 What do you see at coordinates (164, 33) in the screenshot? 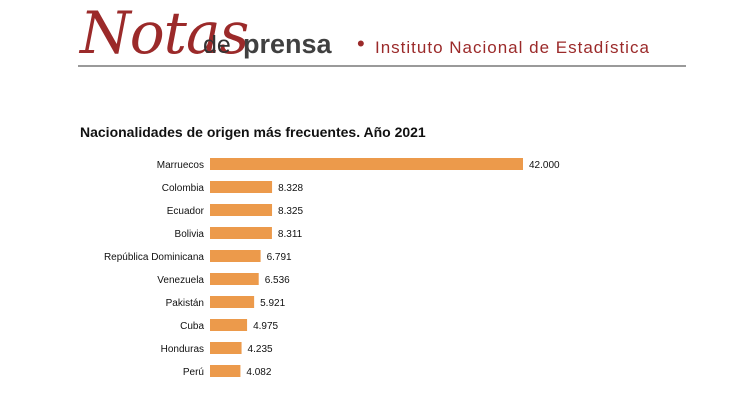
I see `notas-logo: Notas` at bounding box center [164, 33].